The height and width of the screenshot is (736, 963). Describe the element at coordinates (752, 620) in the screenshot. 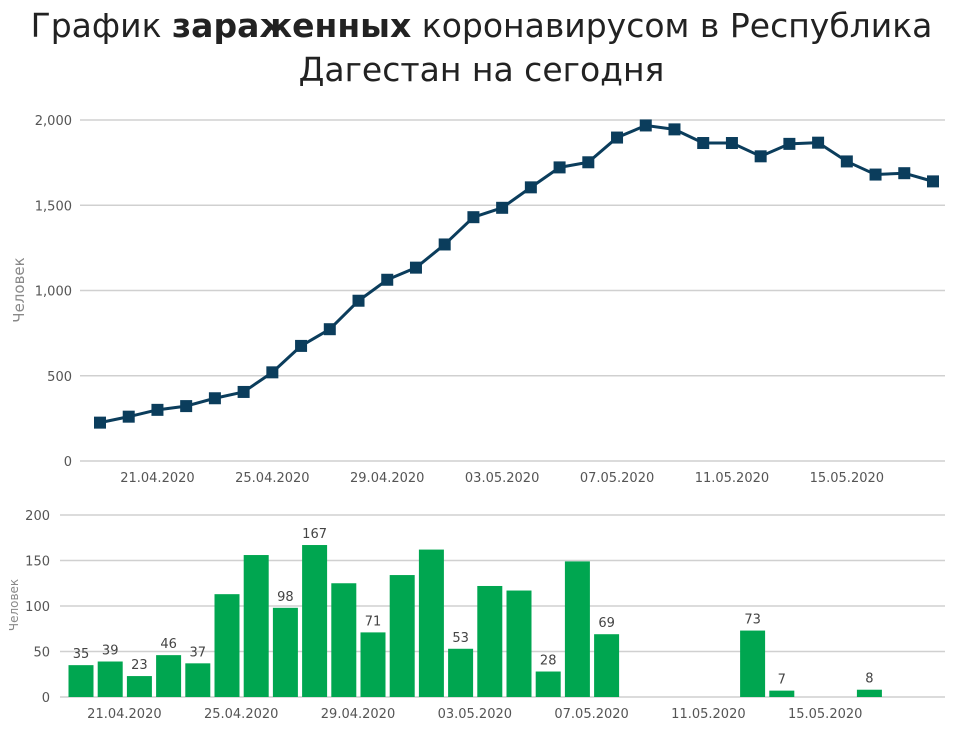

I see `bar-data-label: 73` at that location.